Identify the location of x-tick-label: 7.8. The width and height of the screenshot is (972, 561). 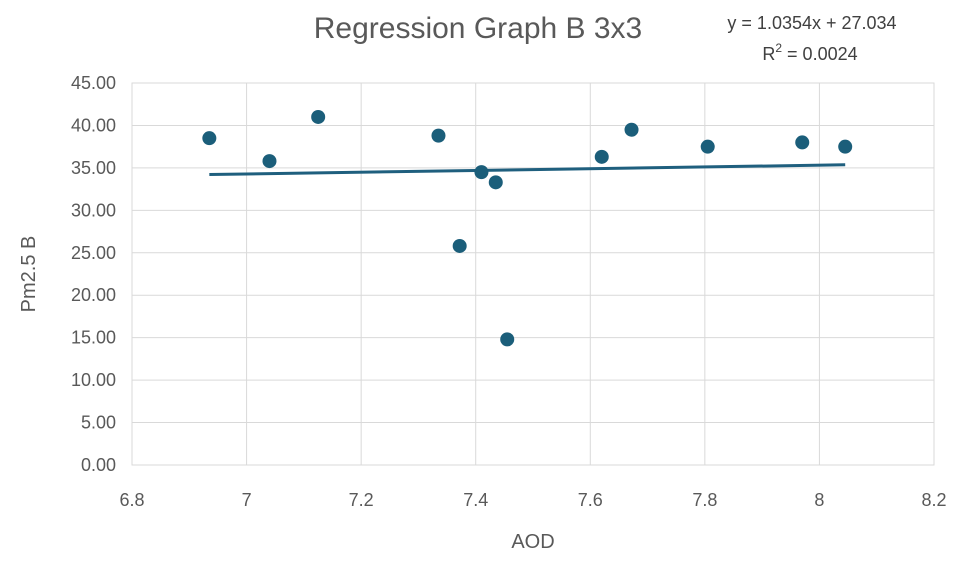
(704, 500).